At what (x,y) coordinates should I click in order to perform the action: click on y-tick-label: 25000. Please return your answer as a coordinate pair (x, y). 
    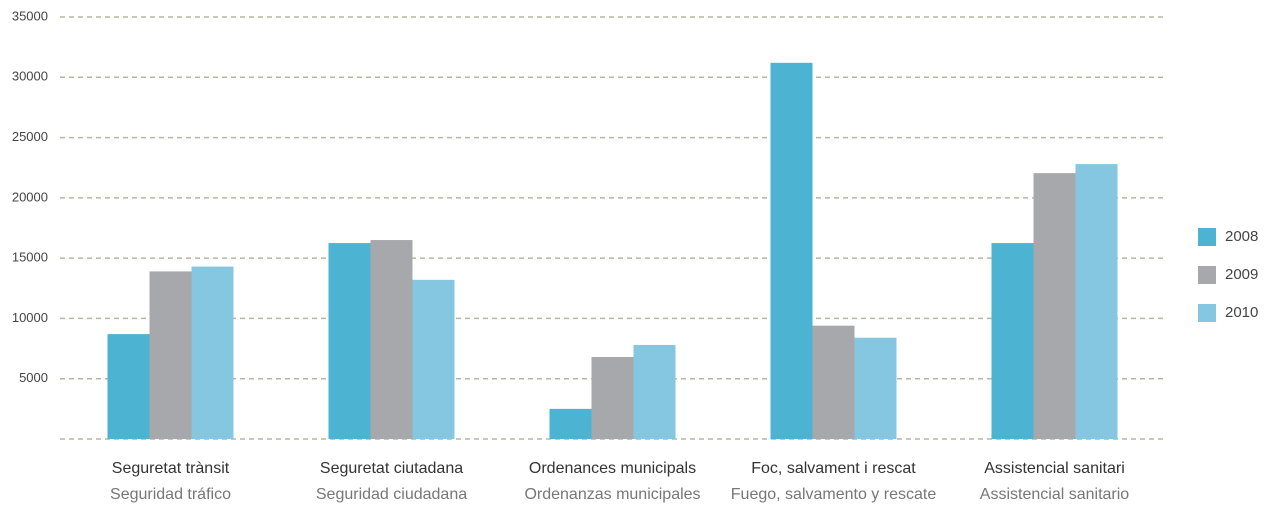
    Looking at the image, I should click on (30, 136).